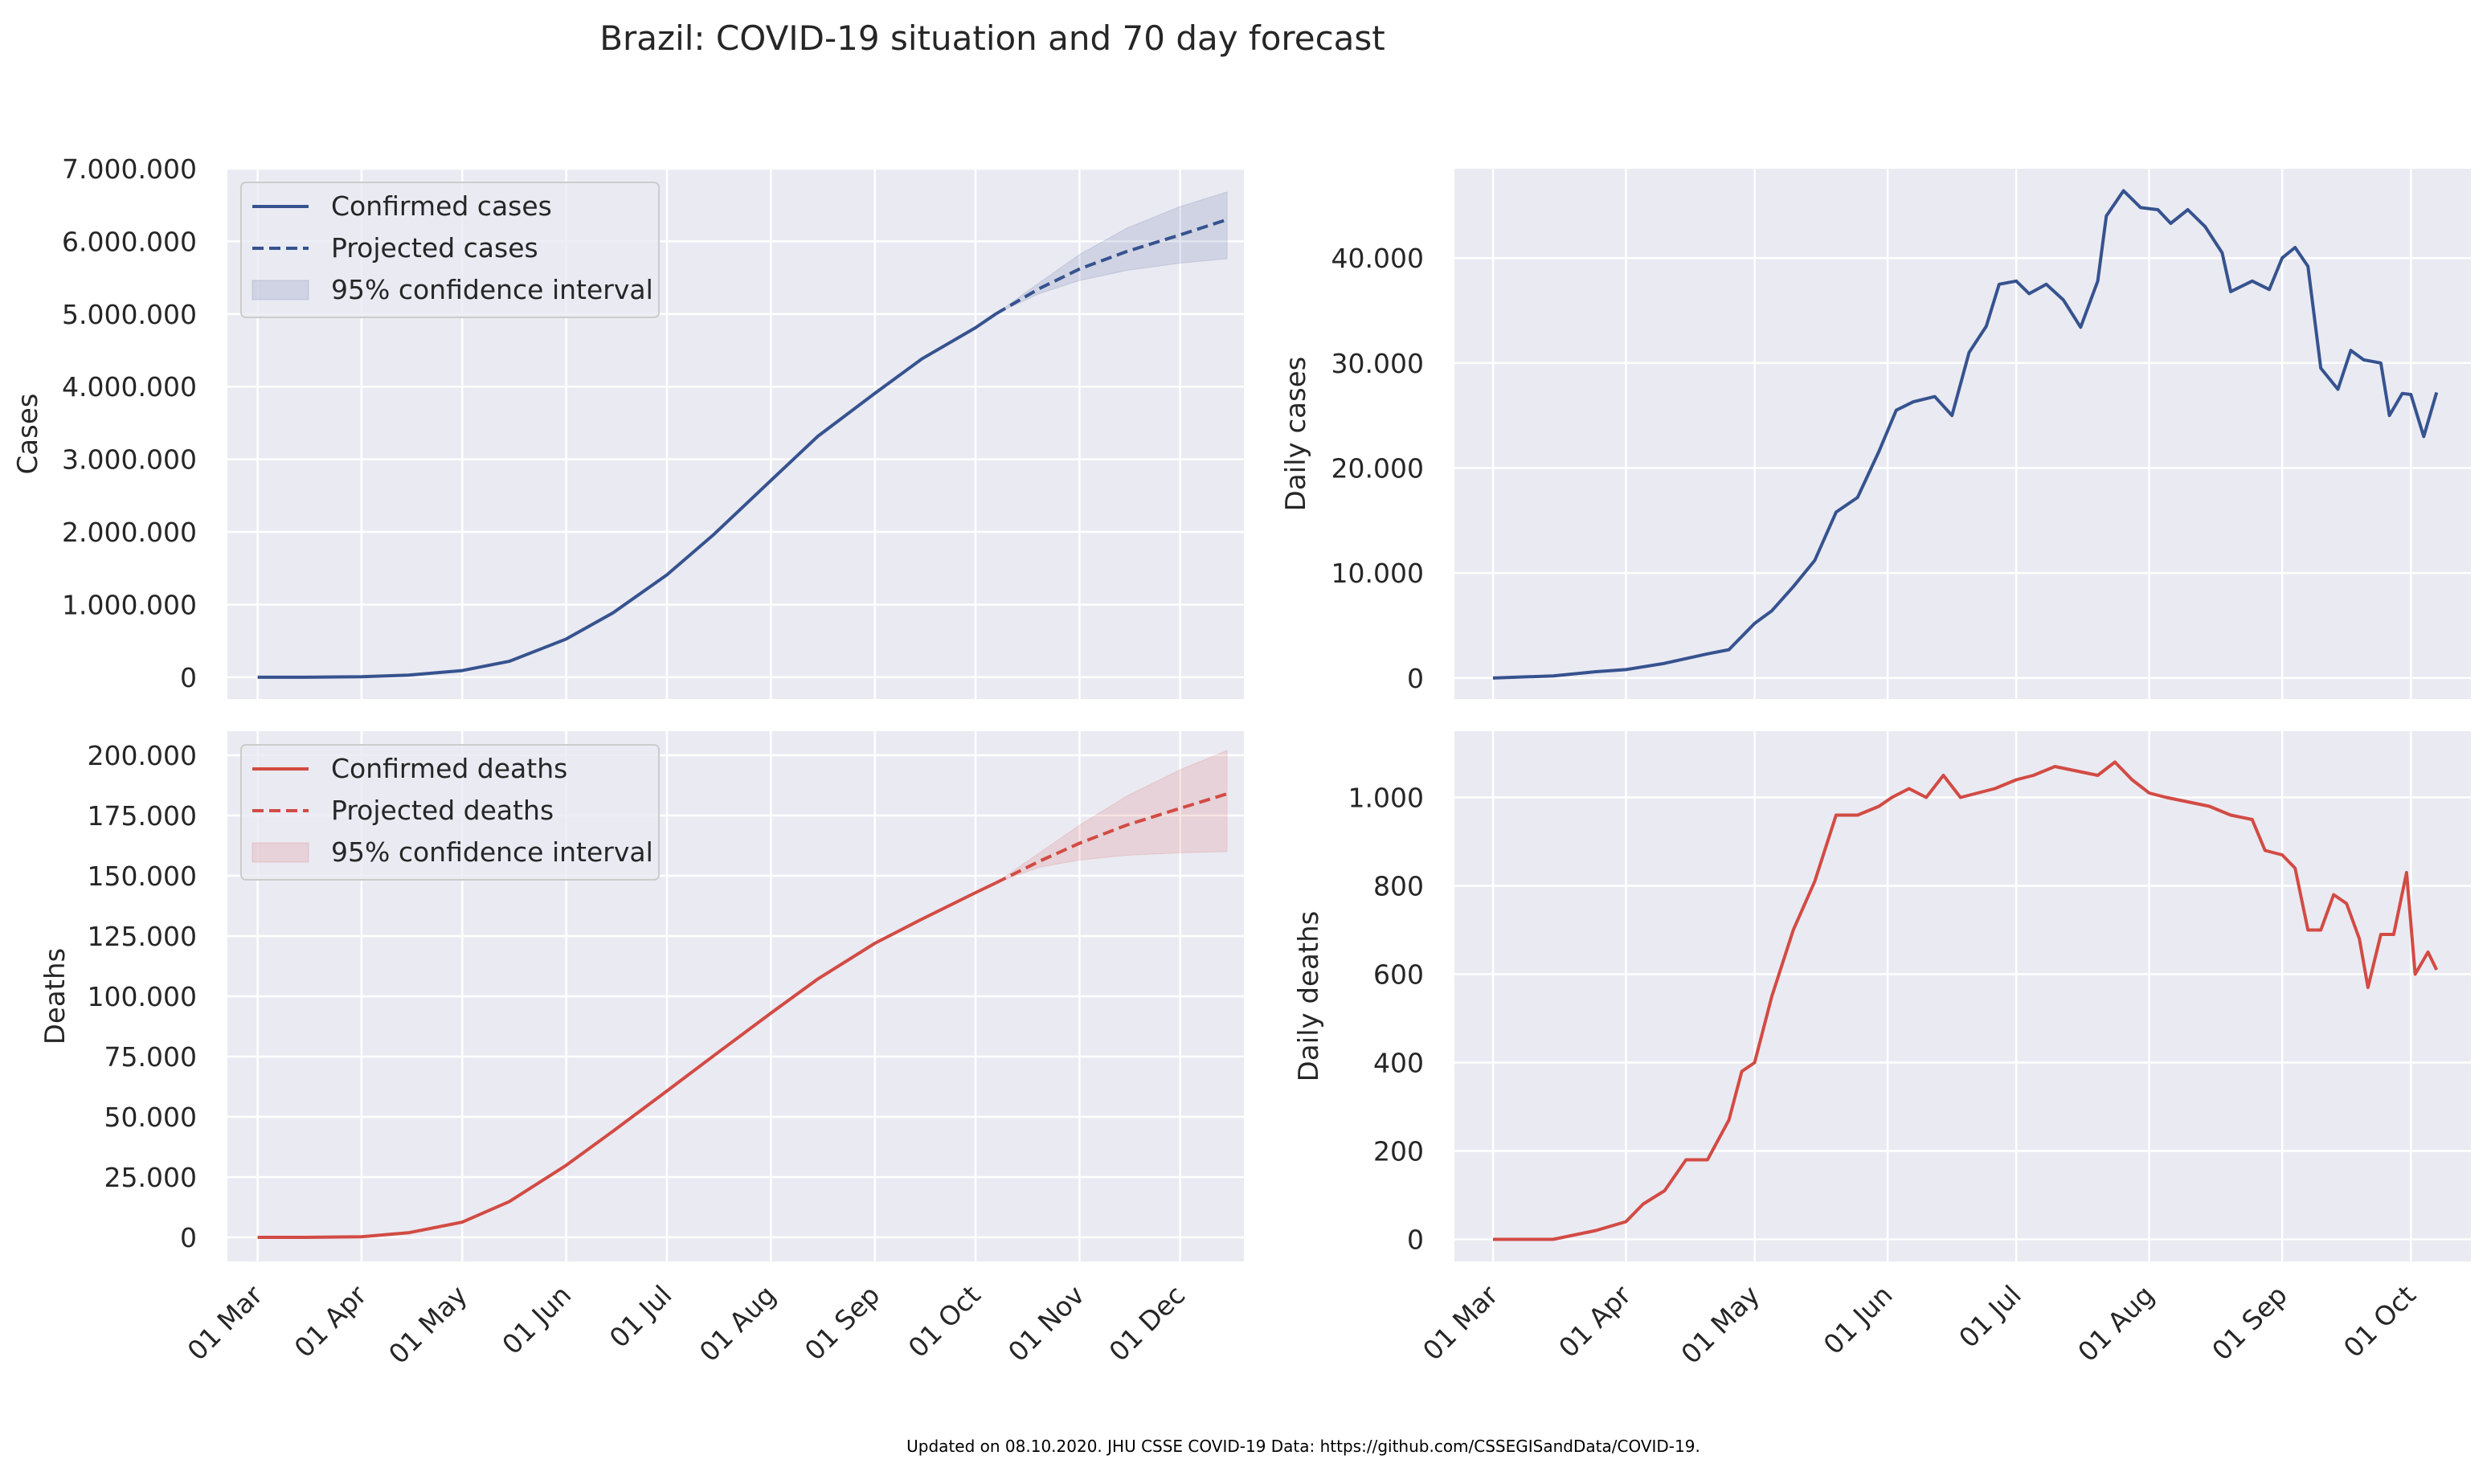 Image resolution: width=2491 pixels, height=1484 pixels. What do you see at coordinates (143, 755) in the screenshot?
I see `y-tick-label: 200.000` at bounding box center [143, 755].